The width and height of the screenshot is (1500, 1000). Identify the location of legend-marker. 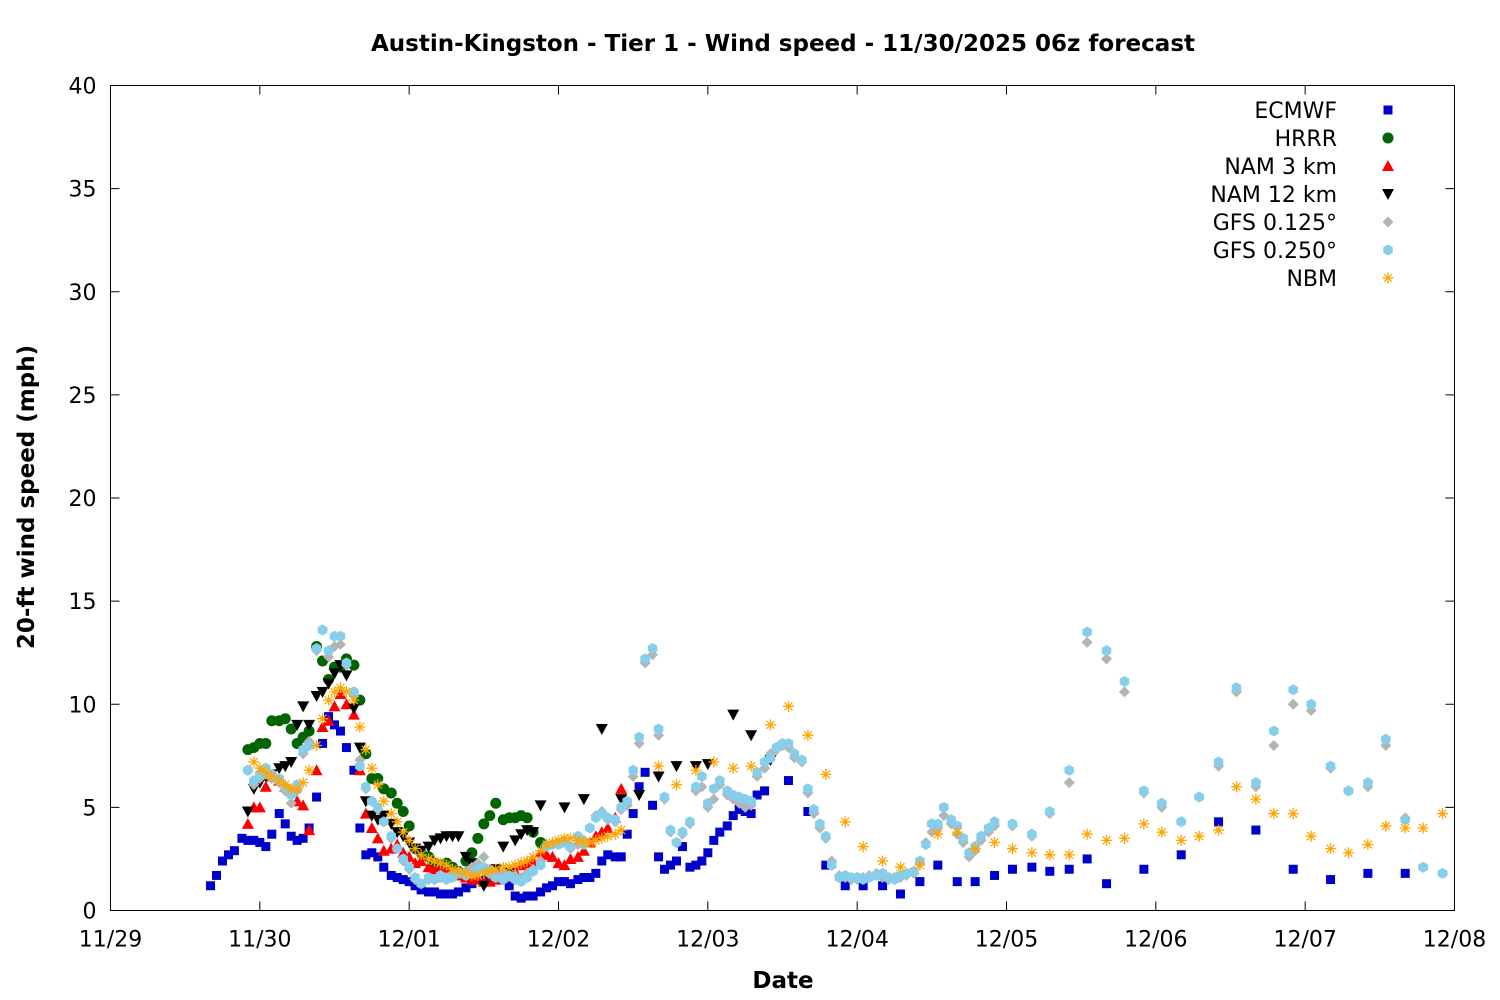
(1388, 194).